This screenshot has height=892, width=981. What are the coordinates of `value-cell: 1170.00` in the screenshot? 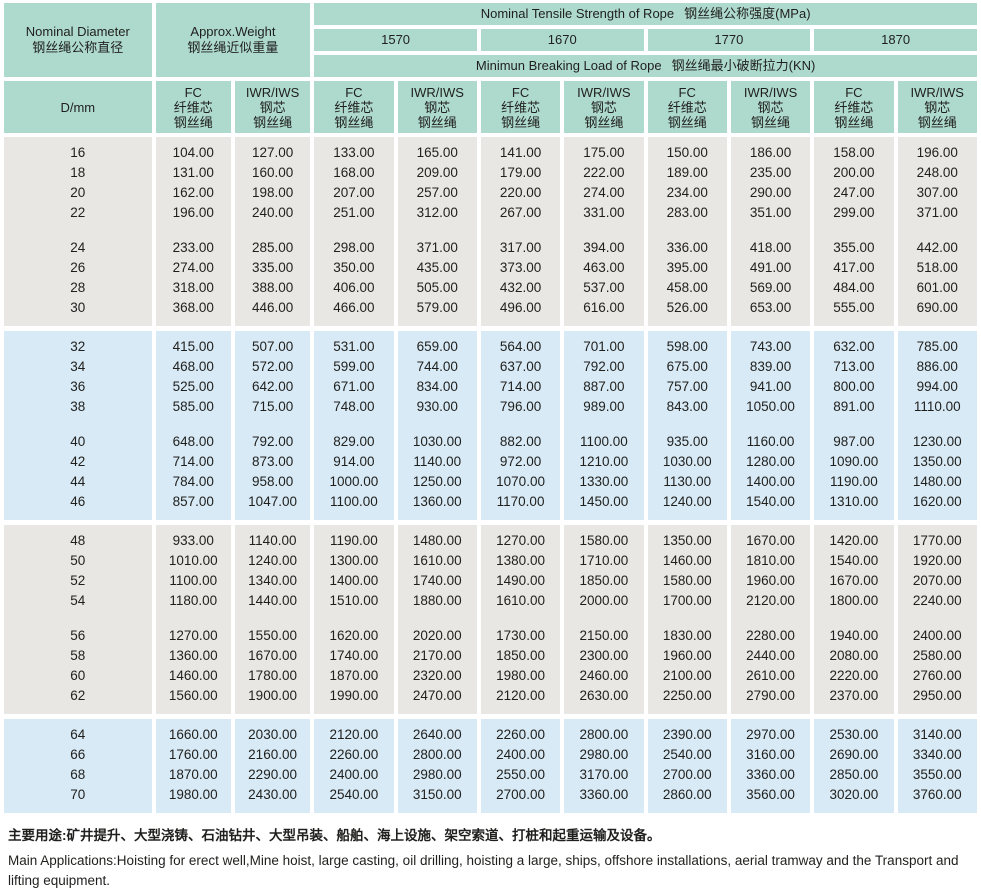 It's located at (520, 502).